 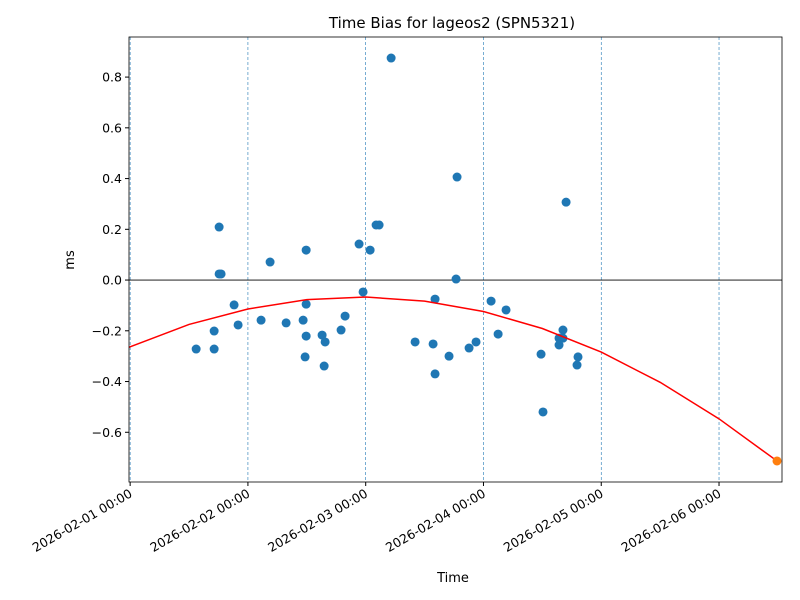 What do you see at coordinates (451, 23) in the screenshot?
I see `chart-title: Time Bias for lageos2 (SPN5321)` at bounding box center [451, 23].